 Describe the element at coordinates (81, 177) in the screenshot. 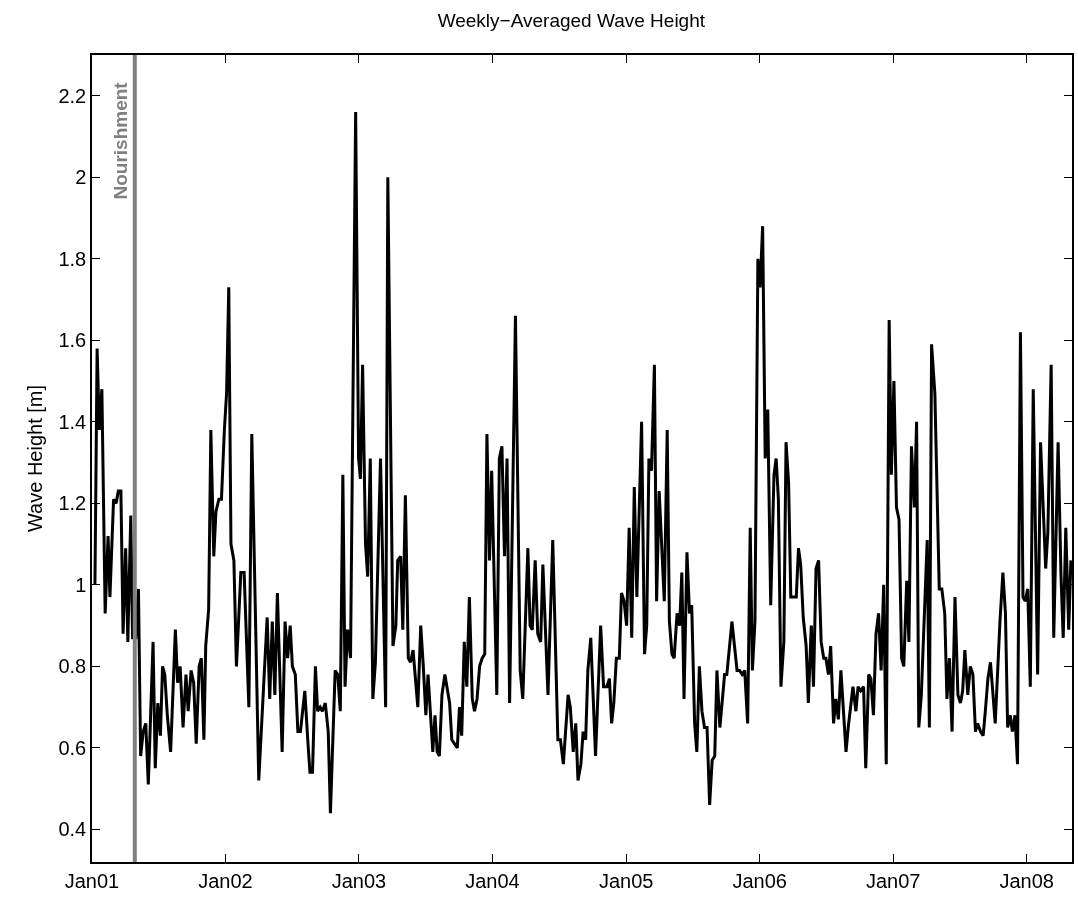

I see `y-tick-label: 2` at that location.